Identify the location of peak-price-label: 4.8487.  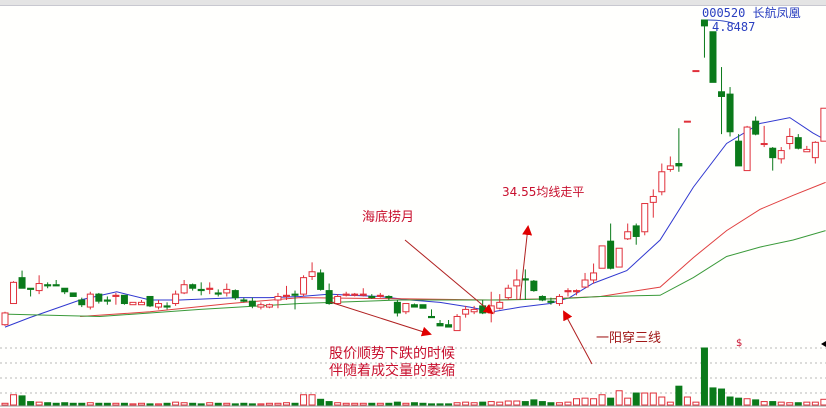
(734, 27).